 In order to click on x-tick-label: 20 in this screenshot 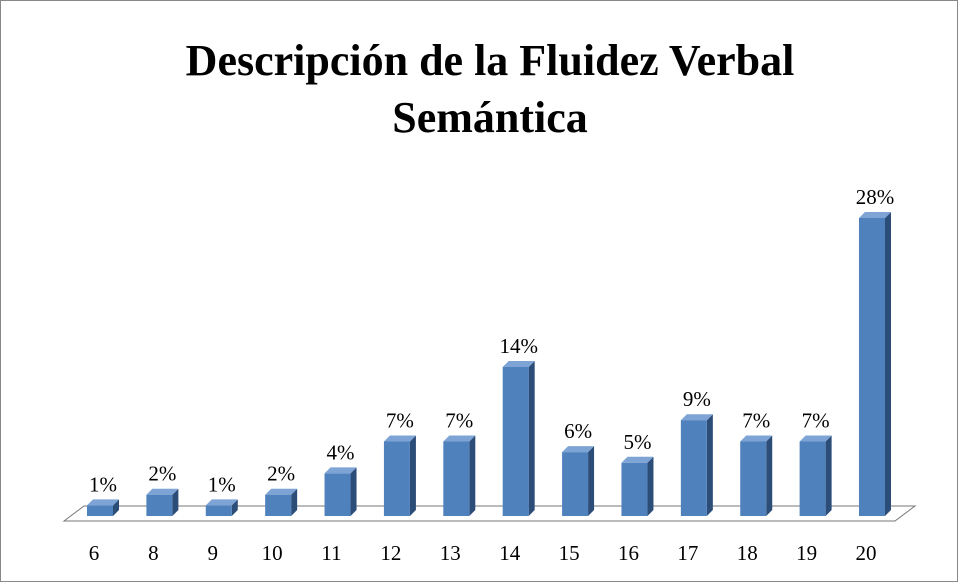, I will do `click(866, 553)`.